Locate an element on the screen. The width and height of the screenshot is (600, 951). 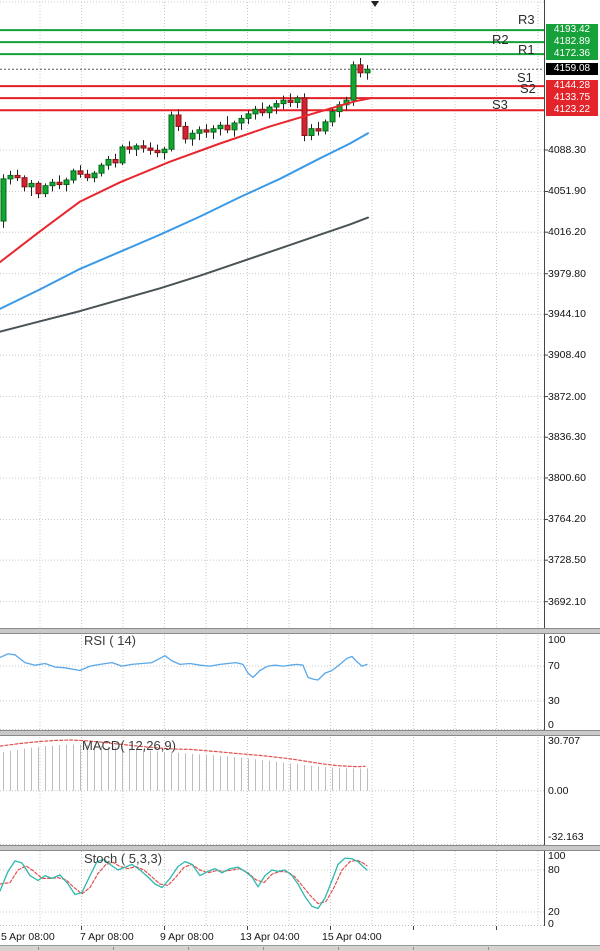
rsi-macd-panel-separator is located at coordinates (300, 733).